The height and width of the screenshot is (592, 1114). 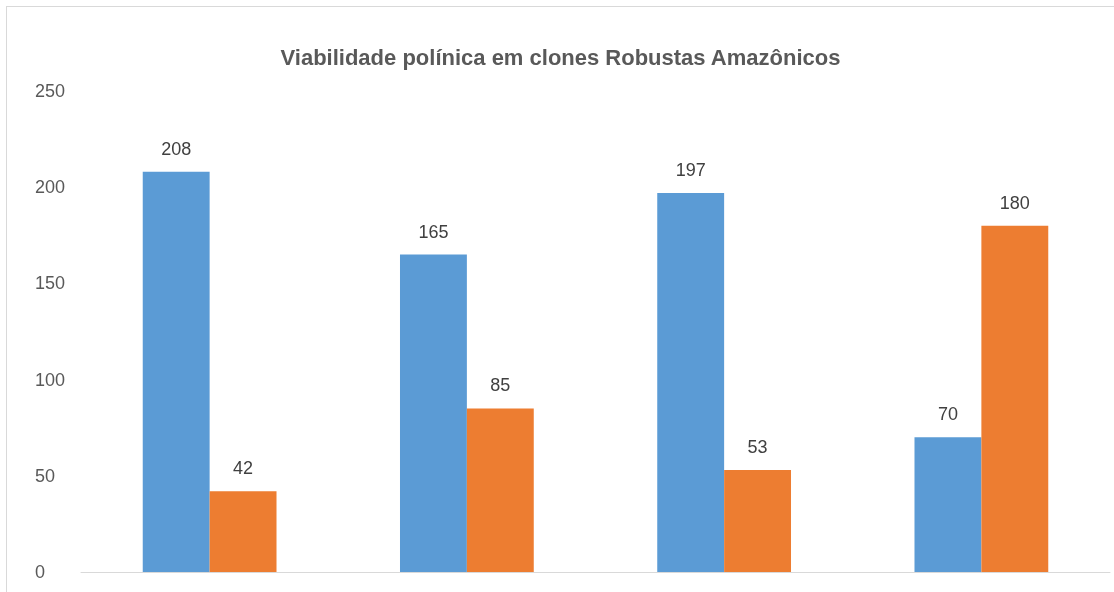 What do you see at coordinates (50, 187) in the screenshot?
I see `y-tick-label: 200` at bounding box center [50, 187].